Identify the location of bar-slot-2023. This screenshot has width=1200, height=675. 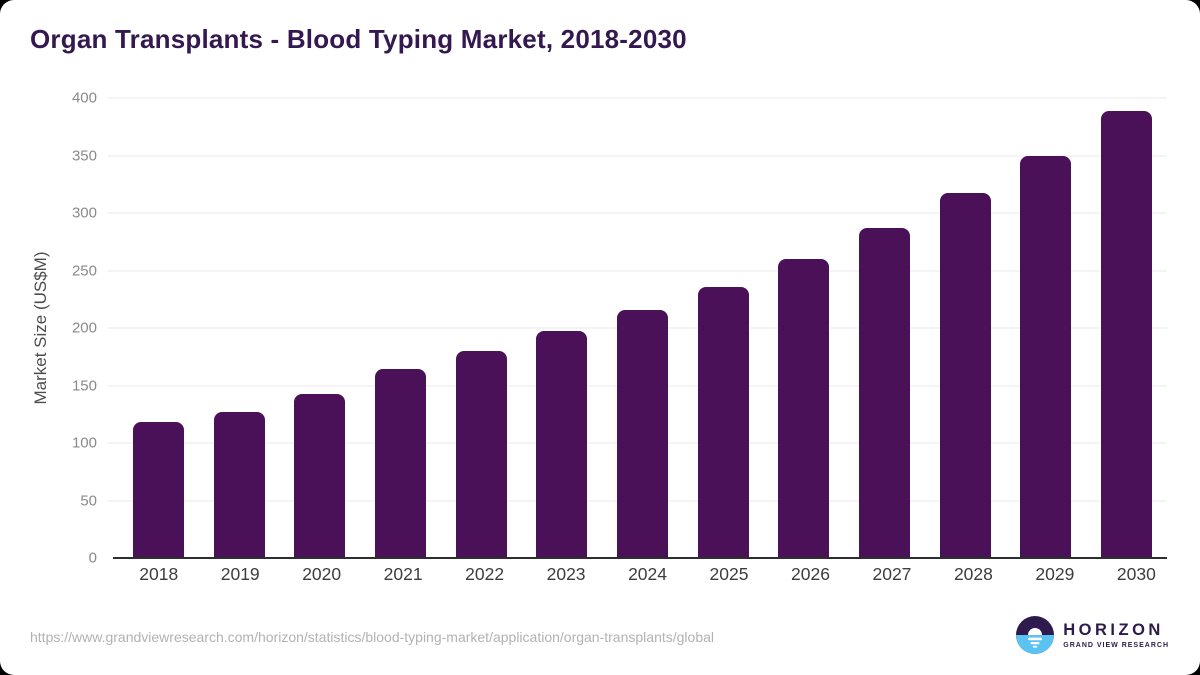
(561, 328).